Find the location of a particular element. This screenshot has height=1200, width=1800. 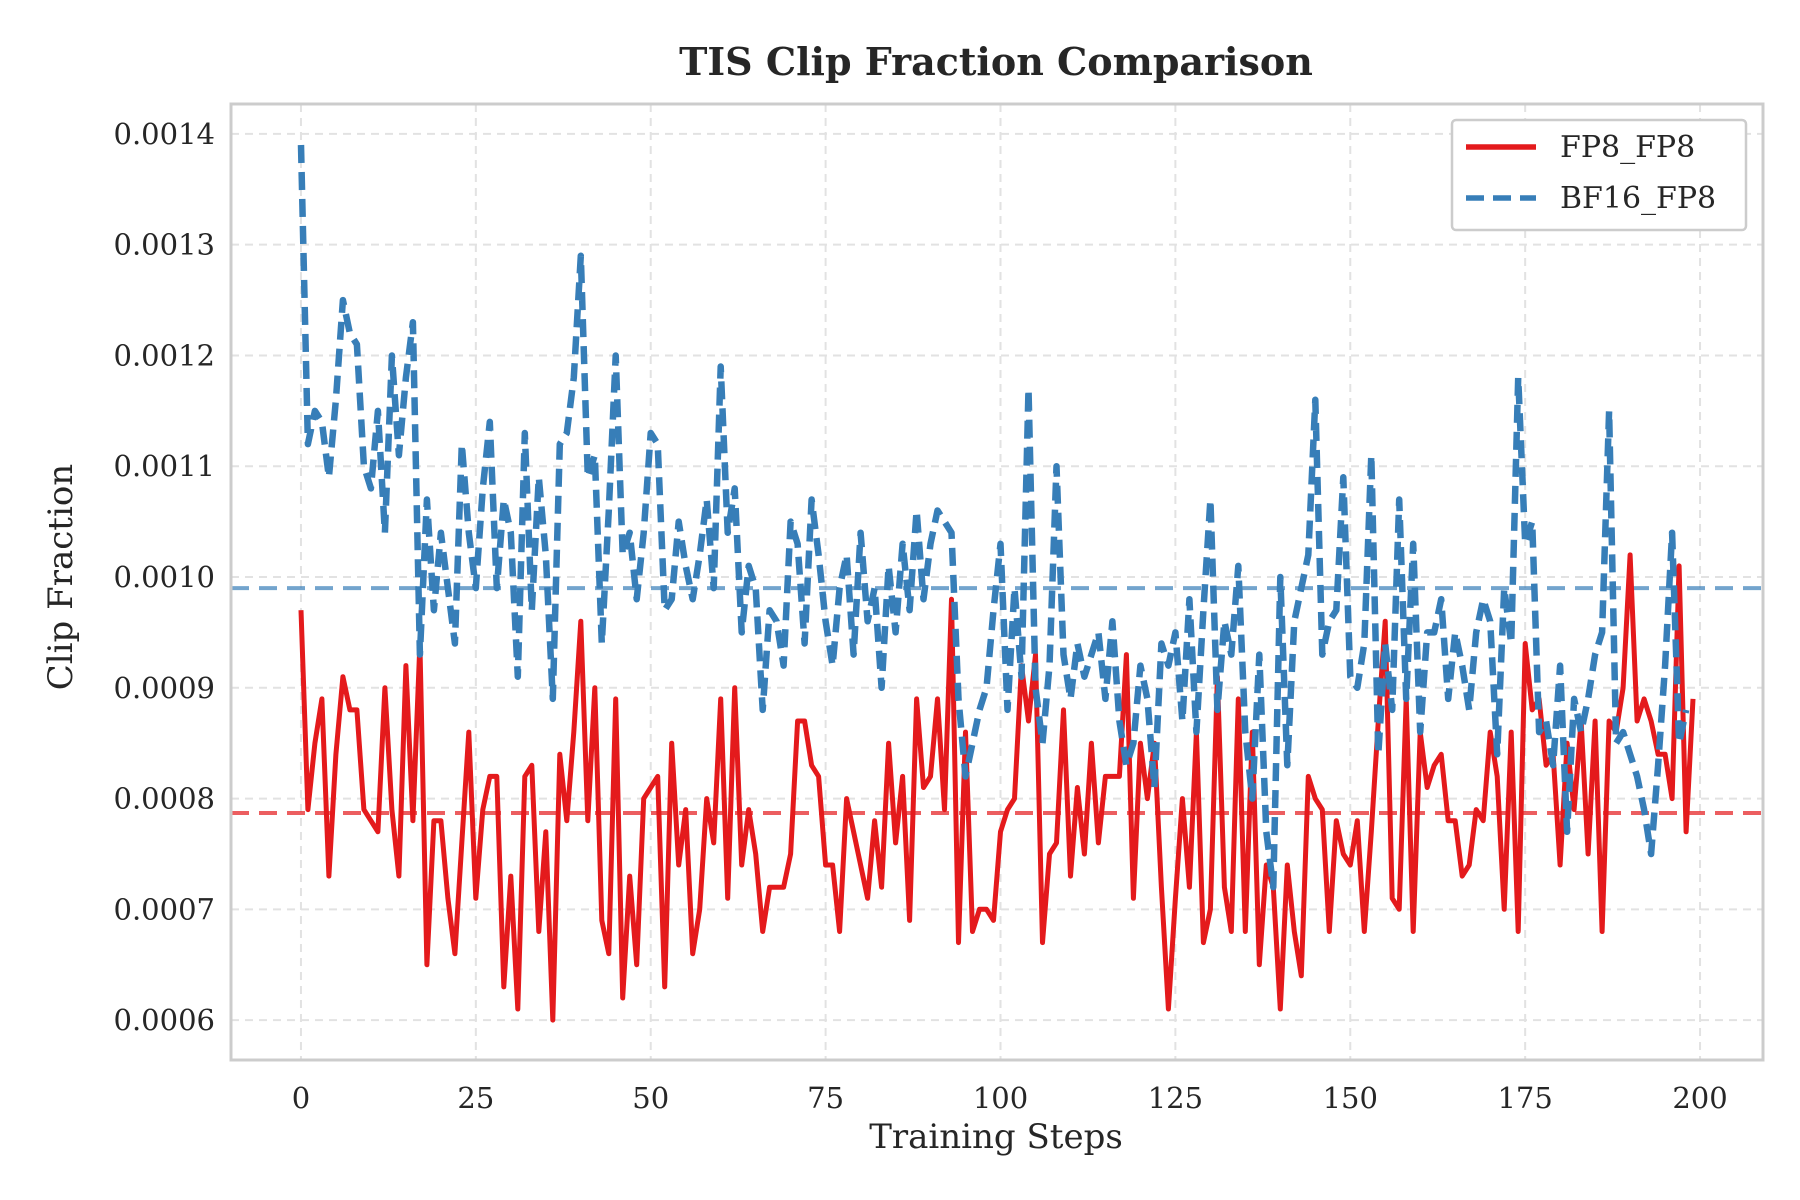

x-tick-label: 150 is located at coordinates (1350, 1098).